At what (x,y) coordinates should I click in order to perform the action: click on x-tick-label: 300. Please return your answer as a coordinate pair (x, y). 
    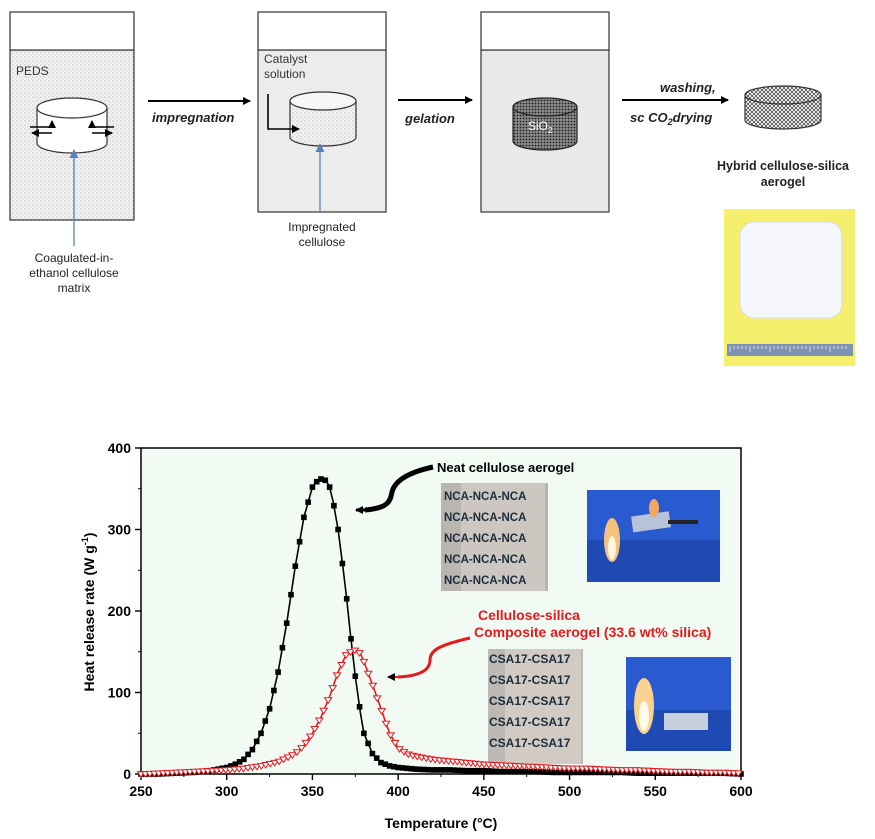
    Looking at the image, I should click on (227, 791).